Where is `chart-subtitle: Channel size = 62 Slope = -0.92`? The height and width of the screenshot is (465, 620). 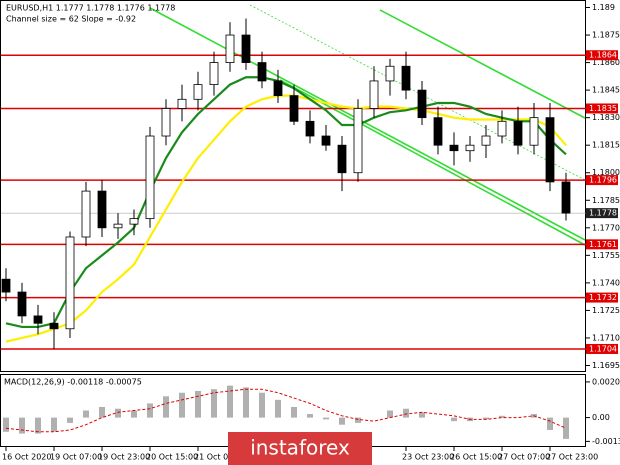 chart-subtitle: Channel size = 62 Slope = -0.92 is located at coordinates (71, 19).